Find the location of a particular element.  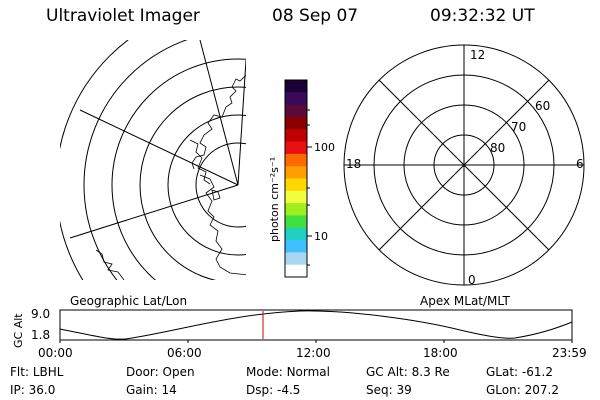

colorbar-frame is located at coordinates (296, 178).